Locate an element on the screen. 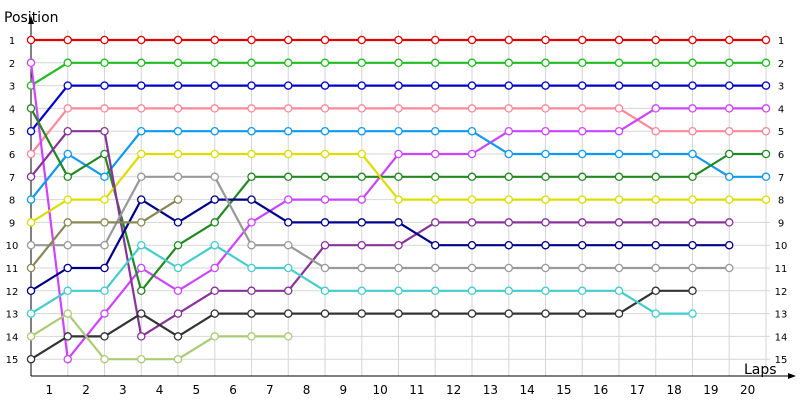  x-tick-label: 13 is located at coordinates (490, 390).